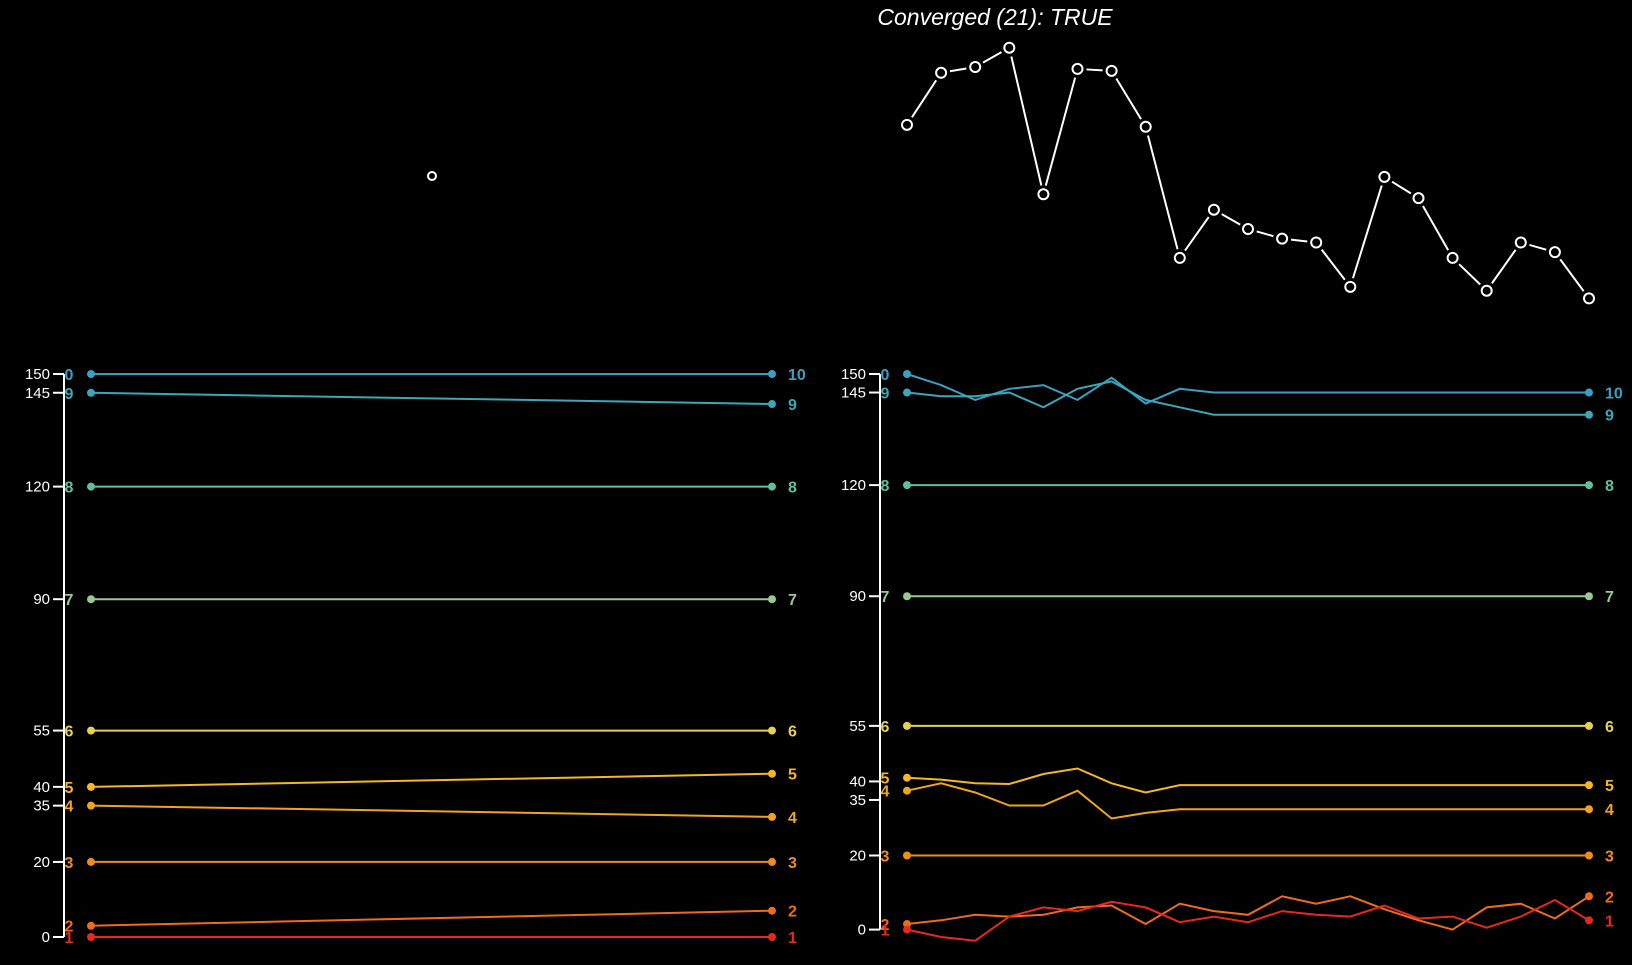  What do you see at coordinates (1609, 897) in the screenshot?
I see `series-end-label: 2` at bounding box center [1609, 897].